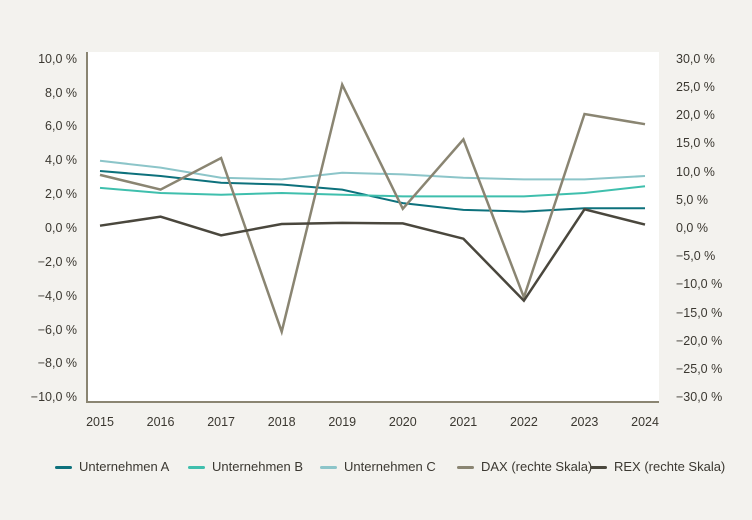  Describe the element at coordinates (100, 422) in the screenshot. I see `x-tick-label: 2015` at that location.